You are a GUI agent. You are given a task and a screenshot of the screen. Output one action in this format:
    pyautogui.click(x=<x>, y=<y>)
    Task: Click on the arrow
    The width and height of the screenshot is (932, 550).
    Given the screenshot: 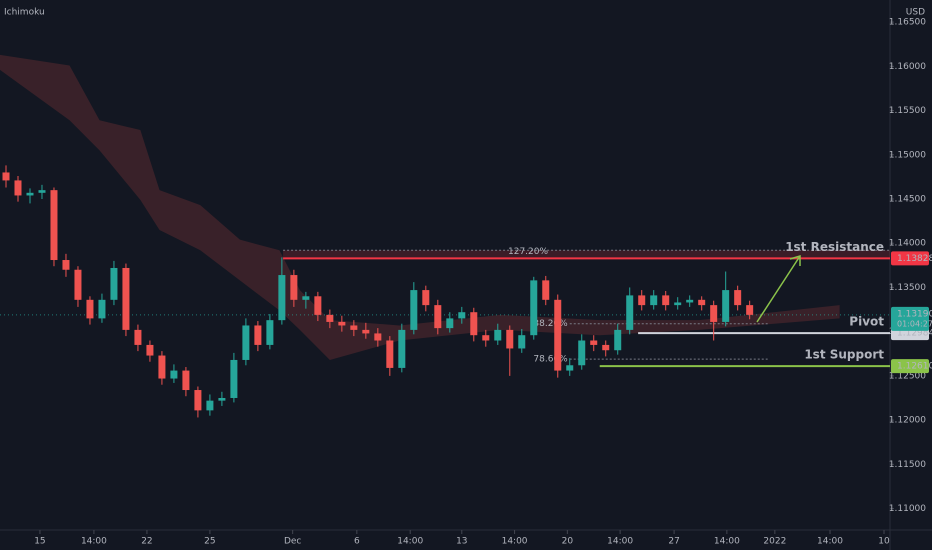 What is the action you would take?
    pyautogui.click(x=778, y=289)
    